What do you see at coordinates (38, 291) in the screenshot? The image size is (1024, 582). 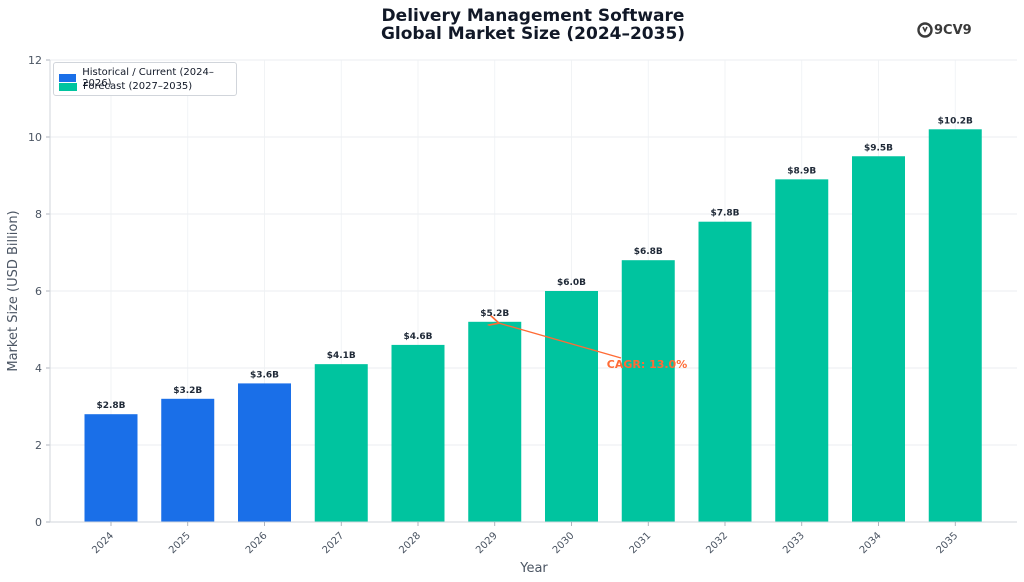 I see `y-tick-label: 6` at bounding box center [38, 291].